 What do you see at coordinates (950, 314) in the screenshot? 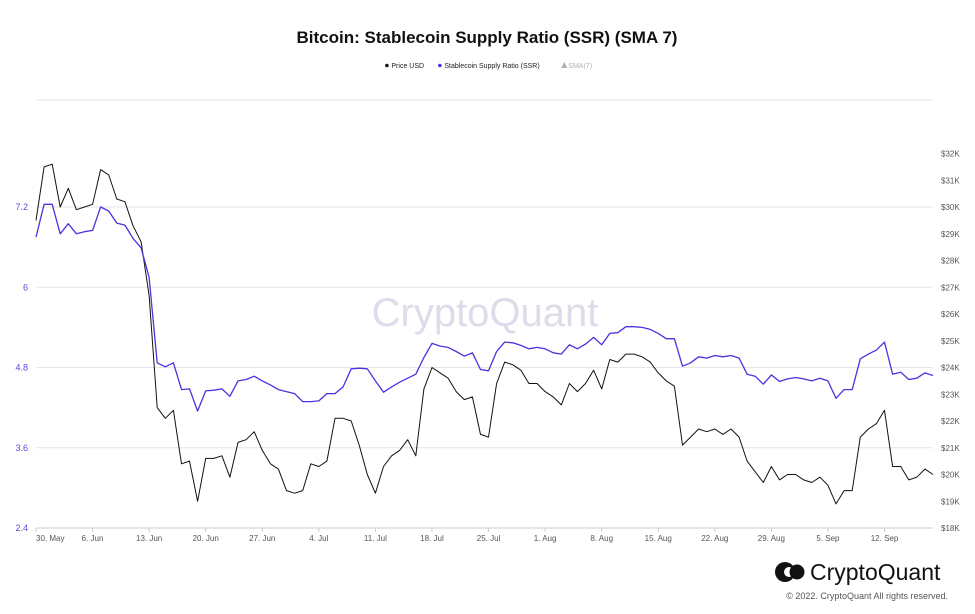
I see `y-right-tick-label: $26K` at bounding box center [950, 314].